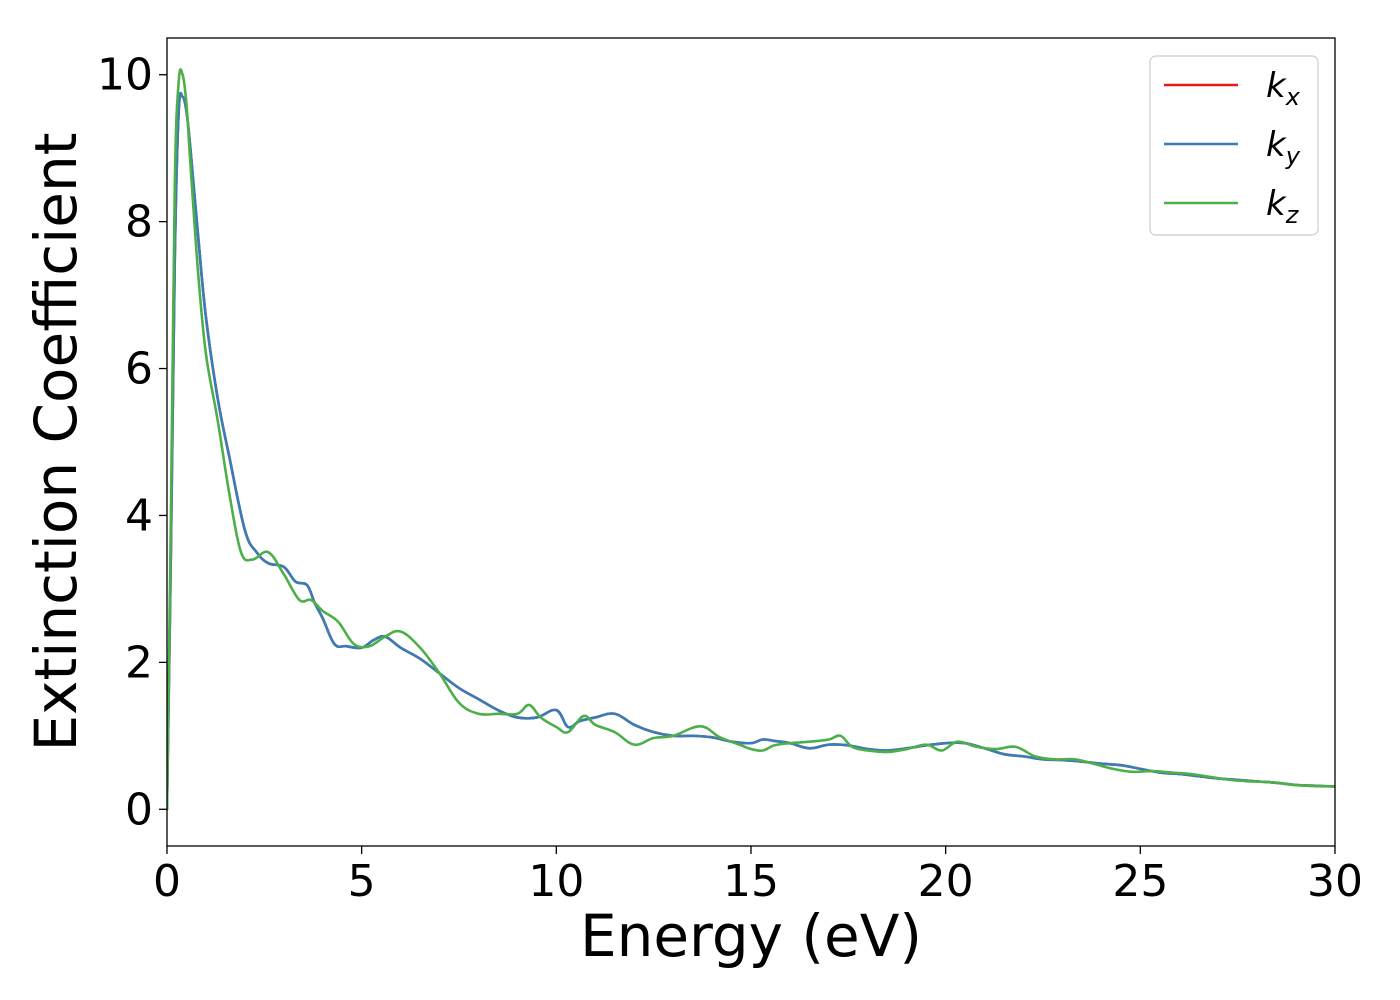 Image resolution: width=1400 pixels, height=1000 pixels. I want to click on x-axis: 0 5 10 15 20 25 30, so click(758, 876).